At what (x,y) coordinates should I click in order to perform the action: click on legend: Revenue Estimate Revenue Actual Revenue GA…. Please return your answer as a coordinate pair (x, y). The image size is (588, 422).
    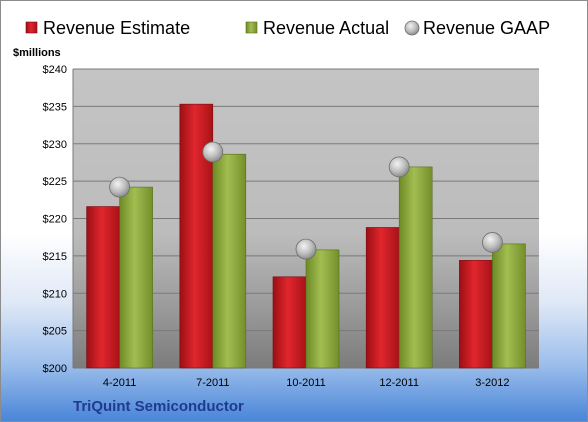
    Looking at the image, I should click on (287, 28).